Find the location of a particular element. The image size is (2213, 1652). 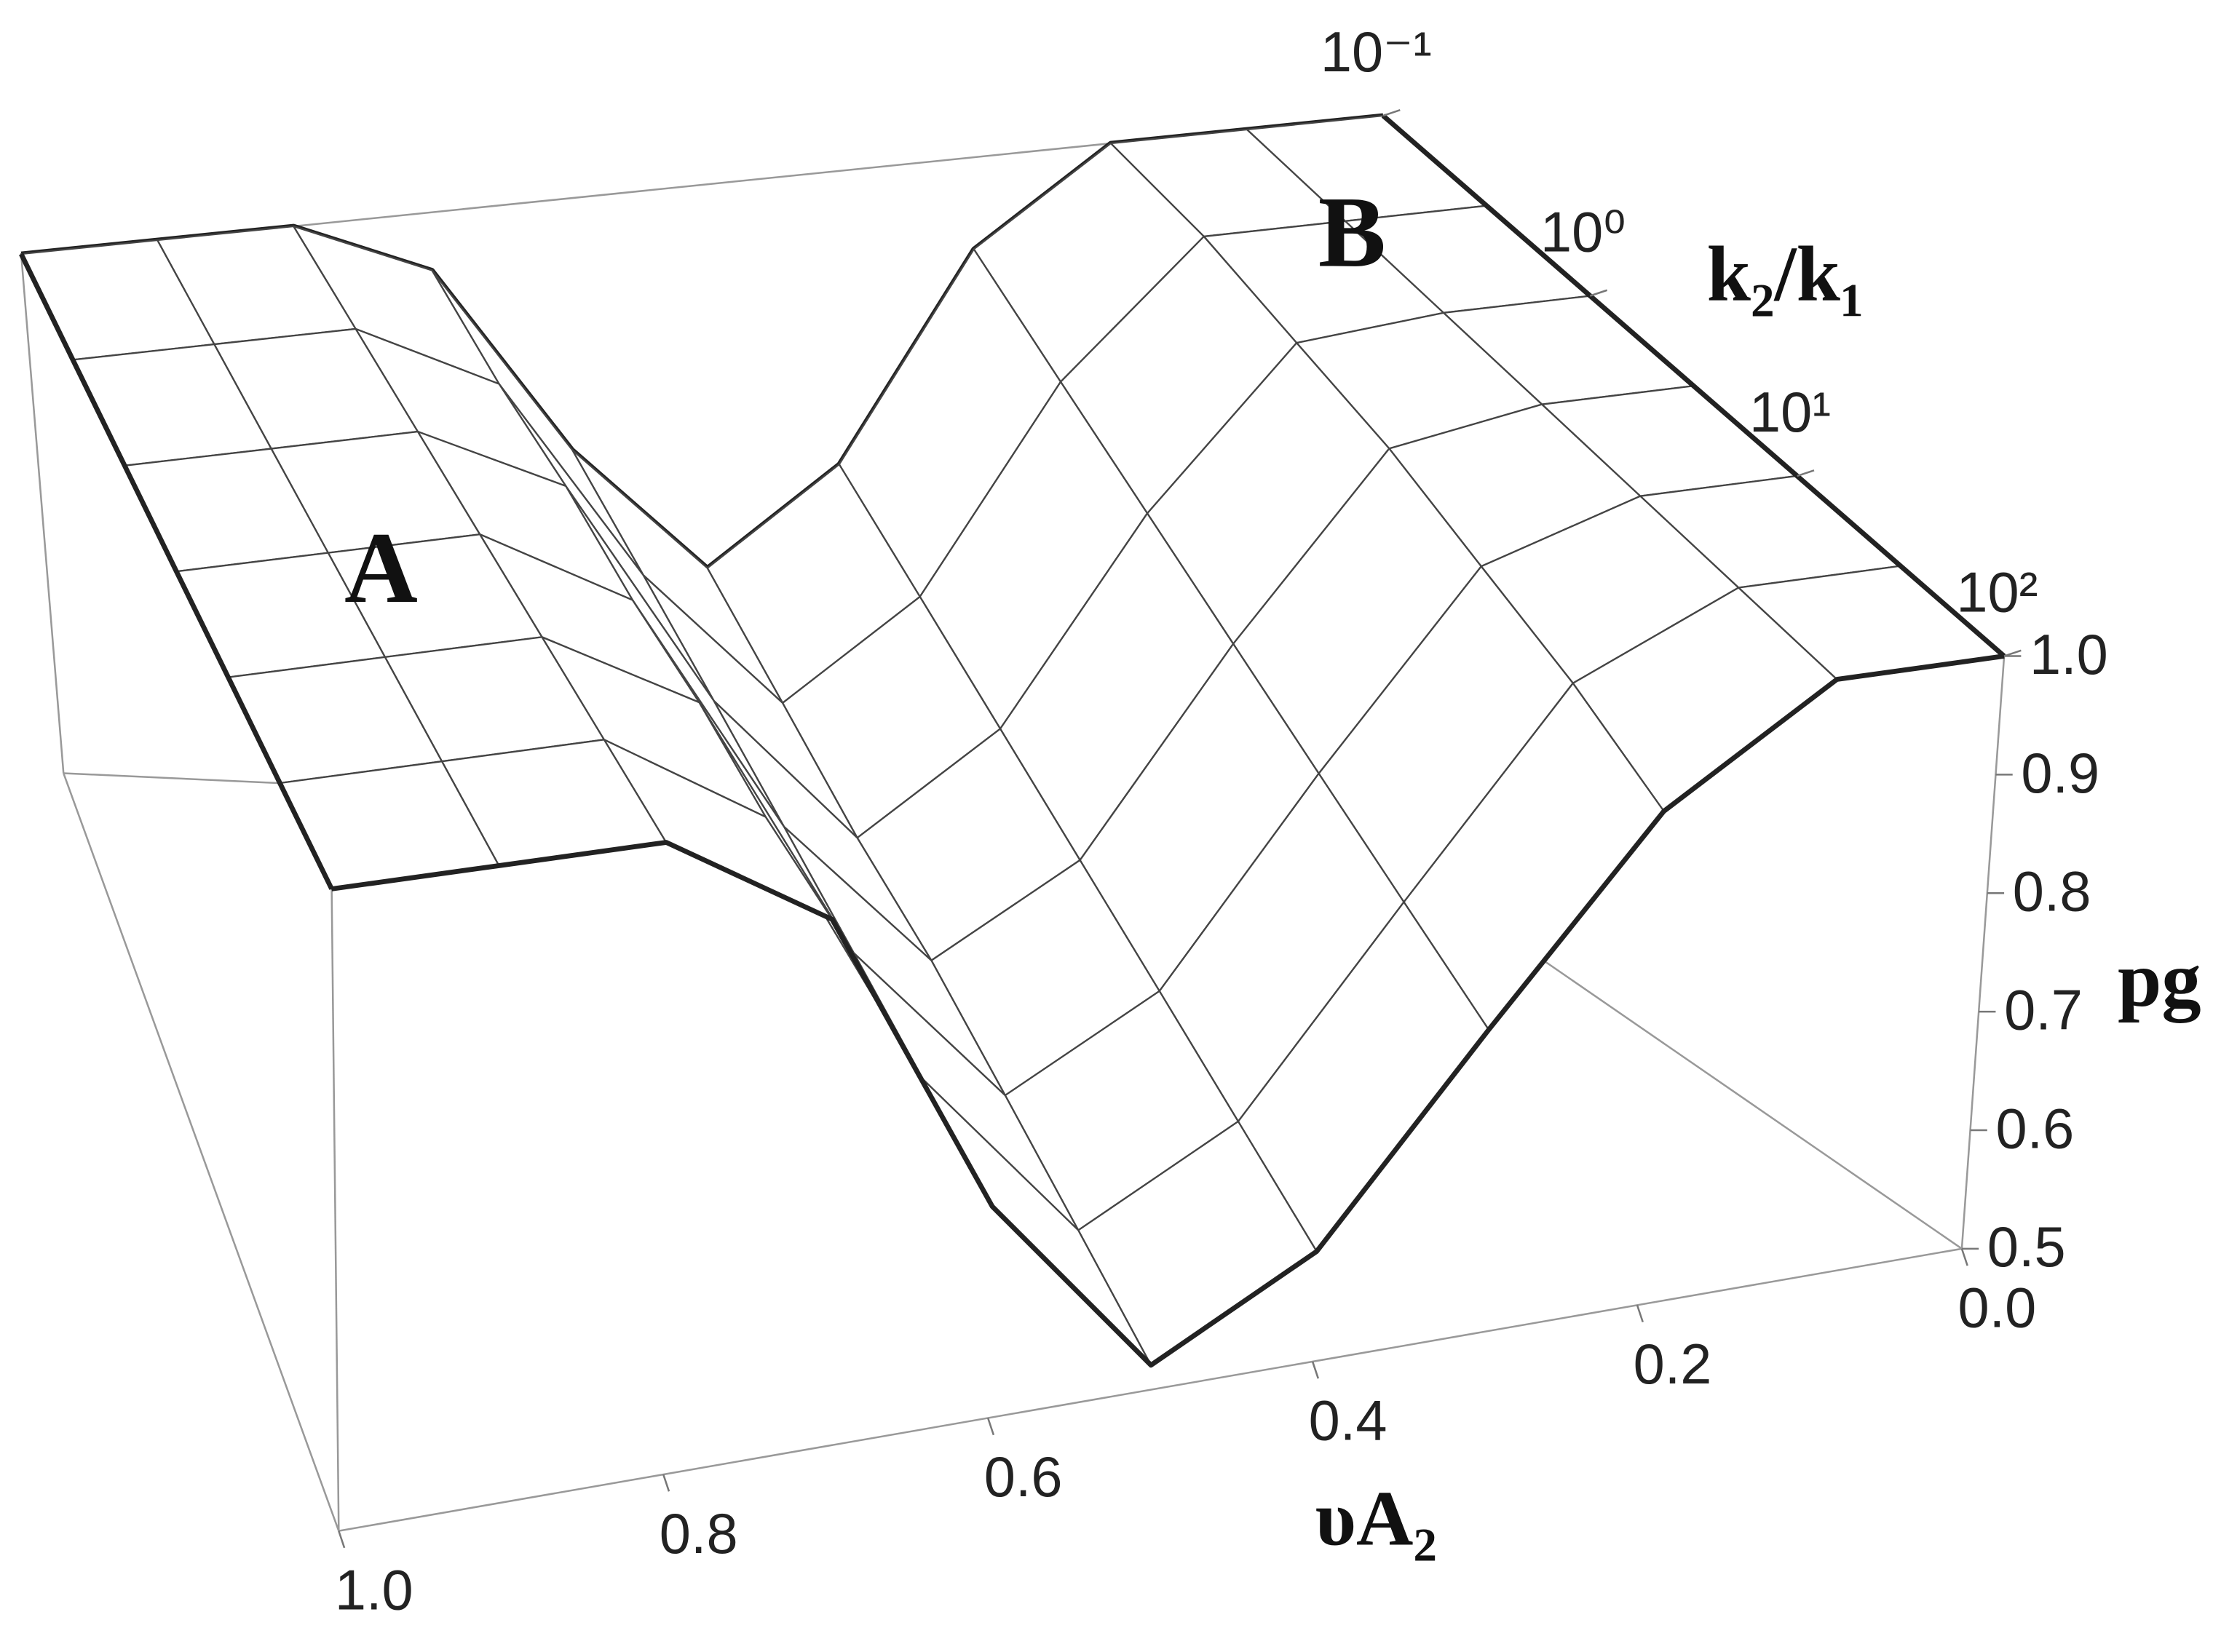

x-tick-label: 0.6 is located at coordinates (1023, 1477).